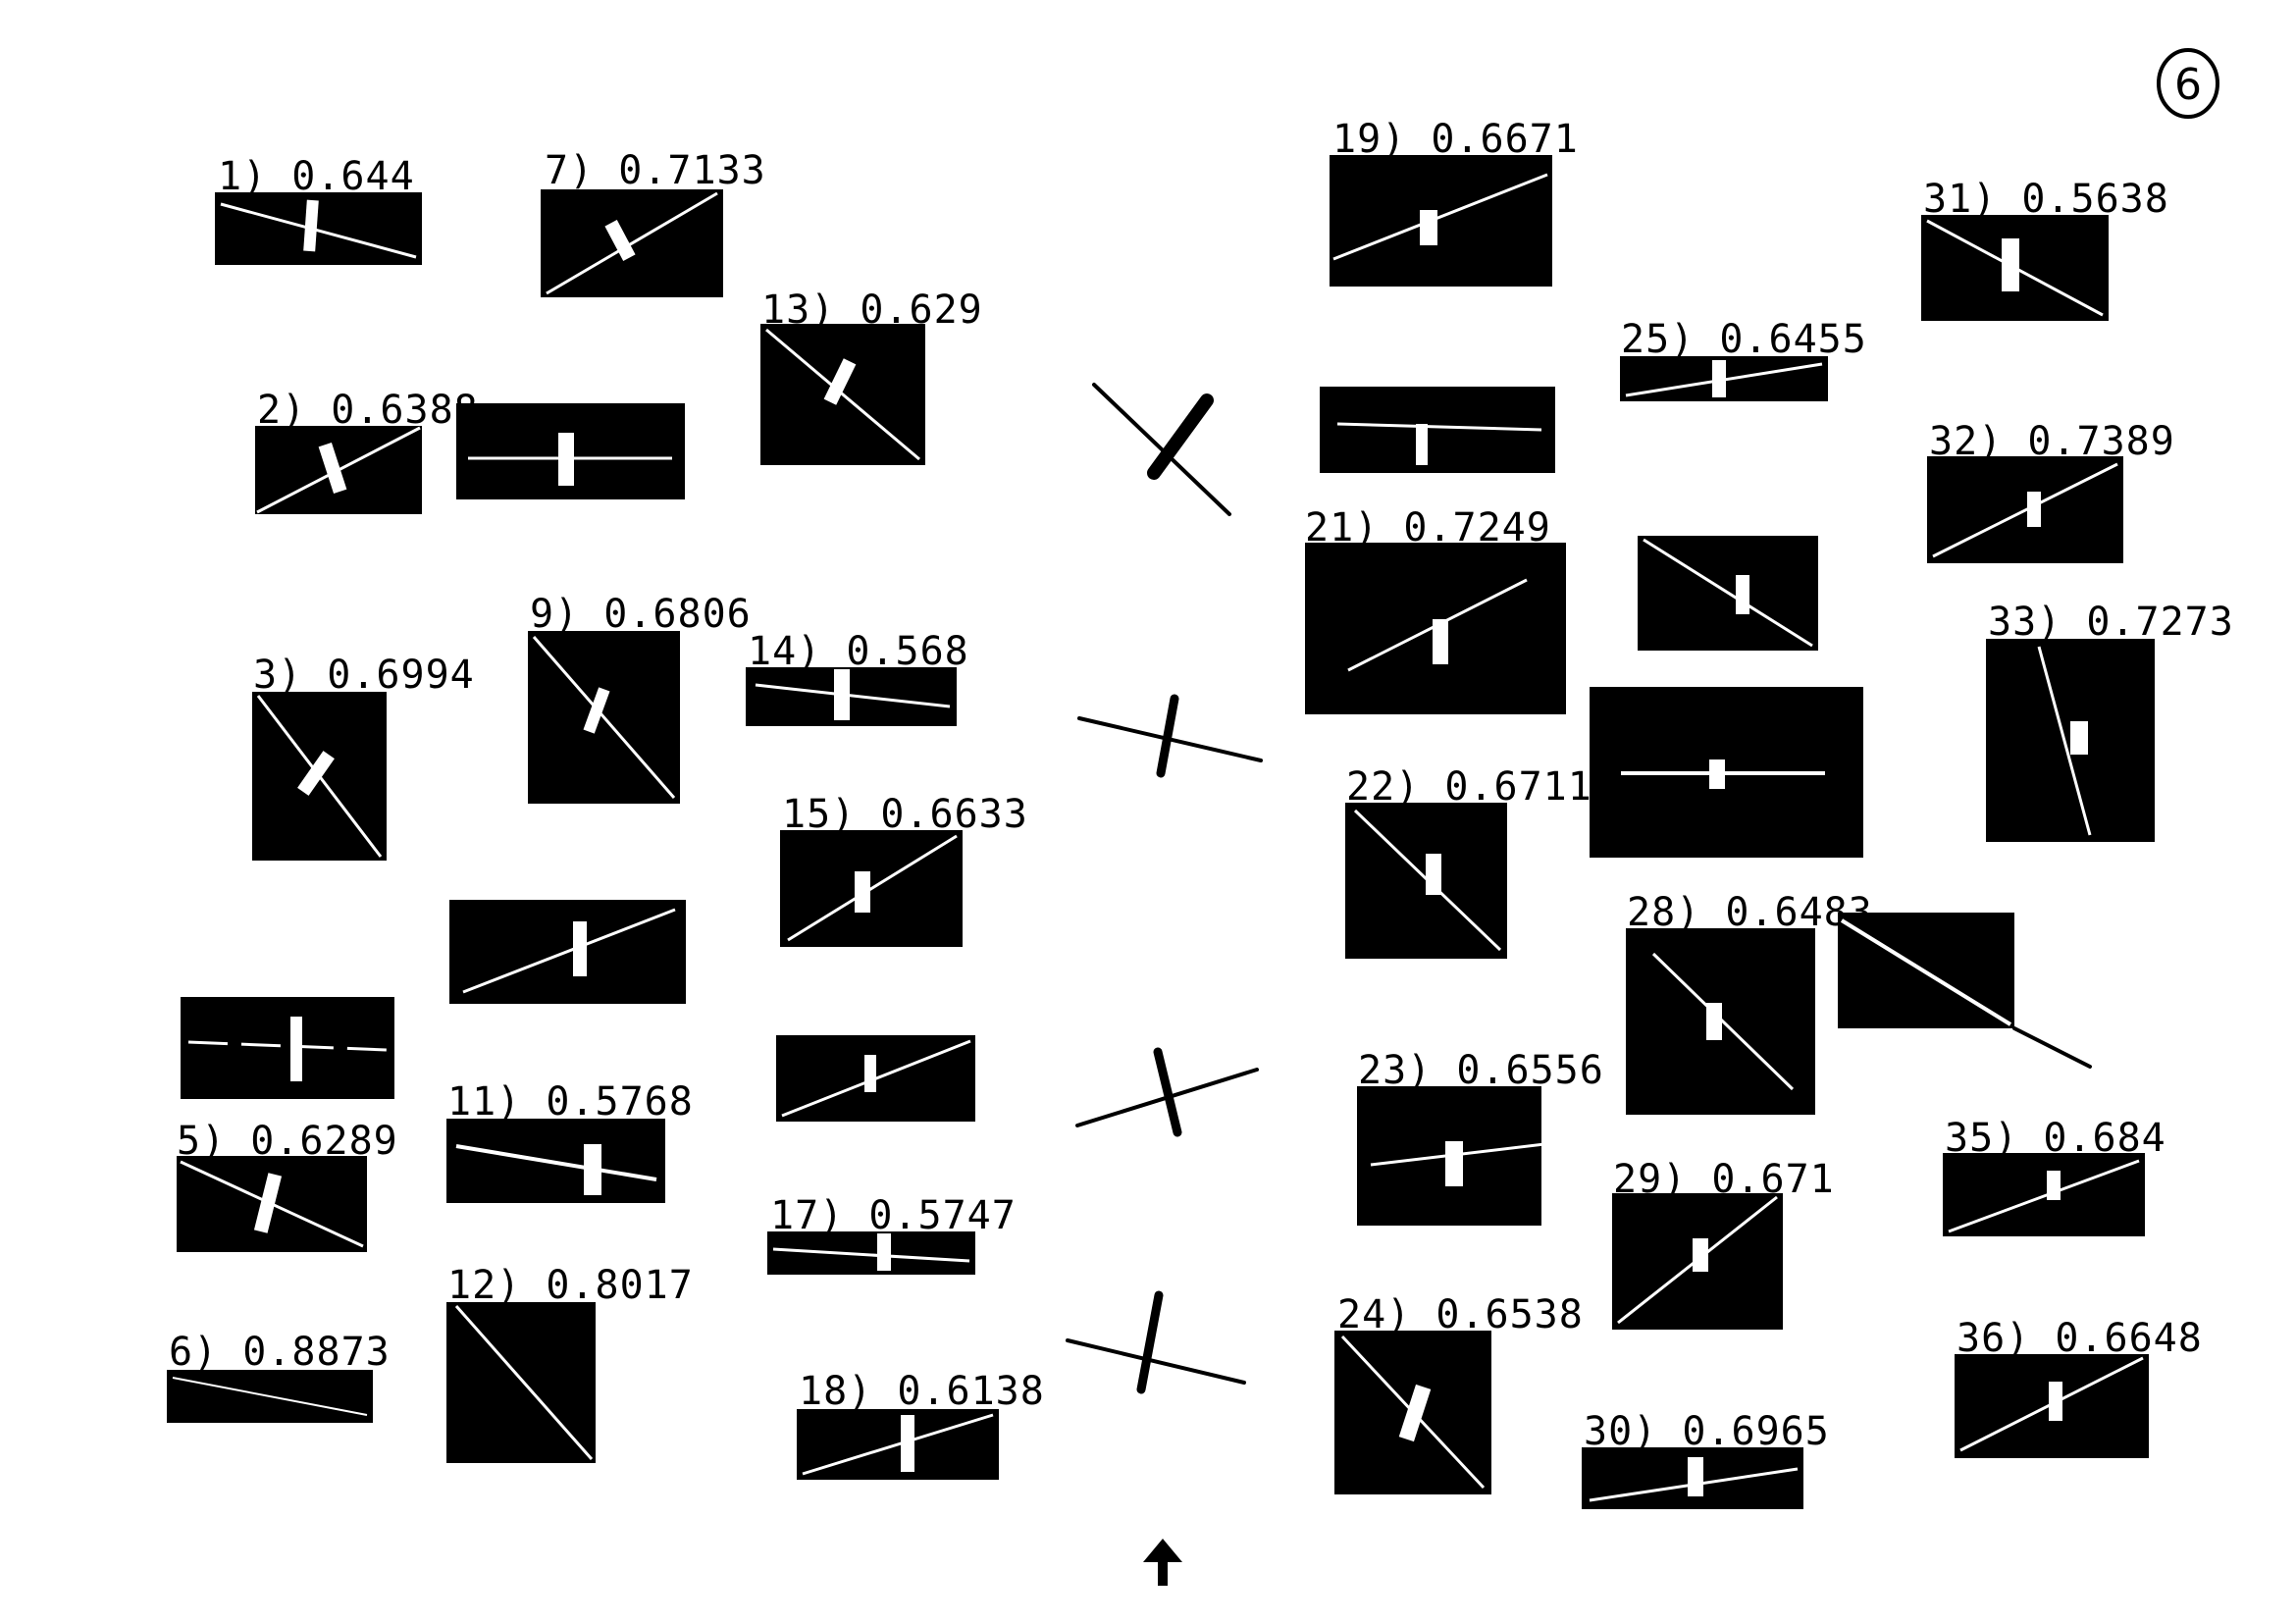 The height and width of the screenshot is (1623, 2296). What do you see at coordinates (570, 1102) in the screenshot?
I see `label-11: 11) 0.5768` at bounding box center [570, 1102].